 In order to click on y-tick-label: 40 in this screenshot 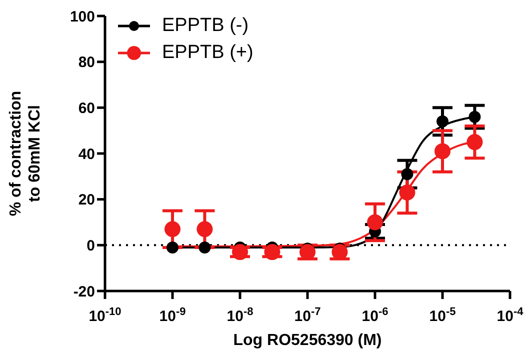, I will do `click(86, 154)`.